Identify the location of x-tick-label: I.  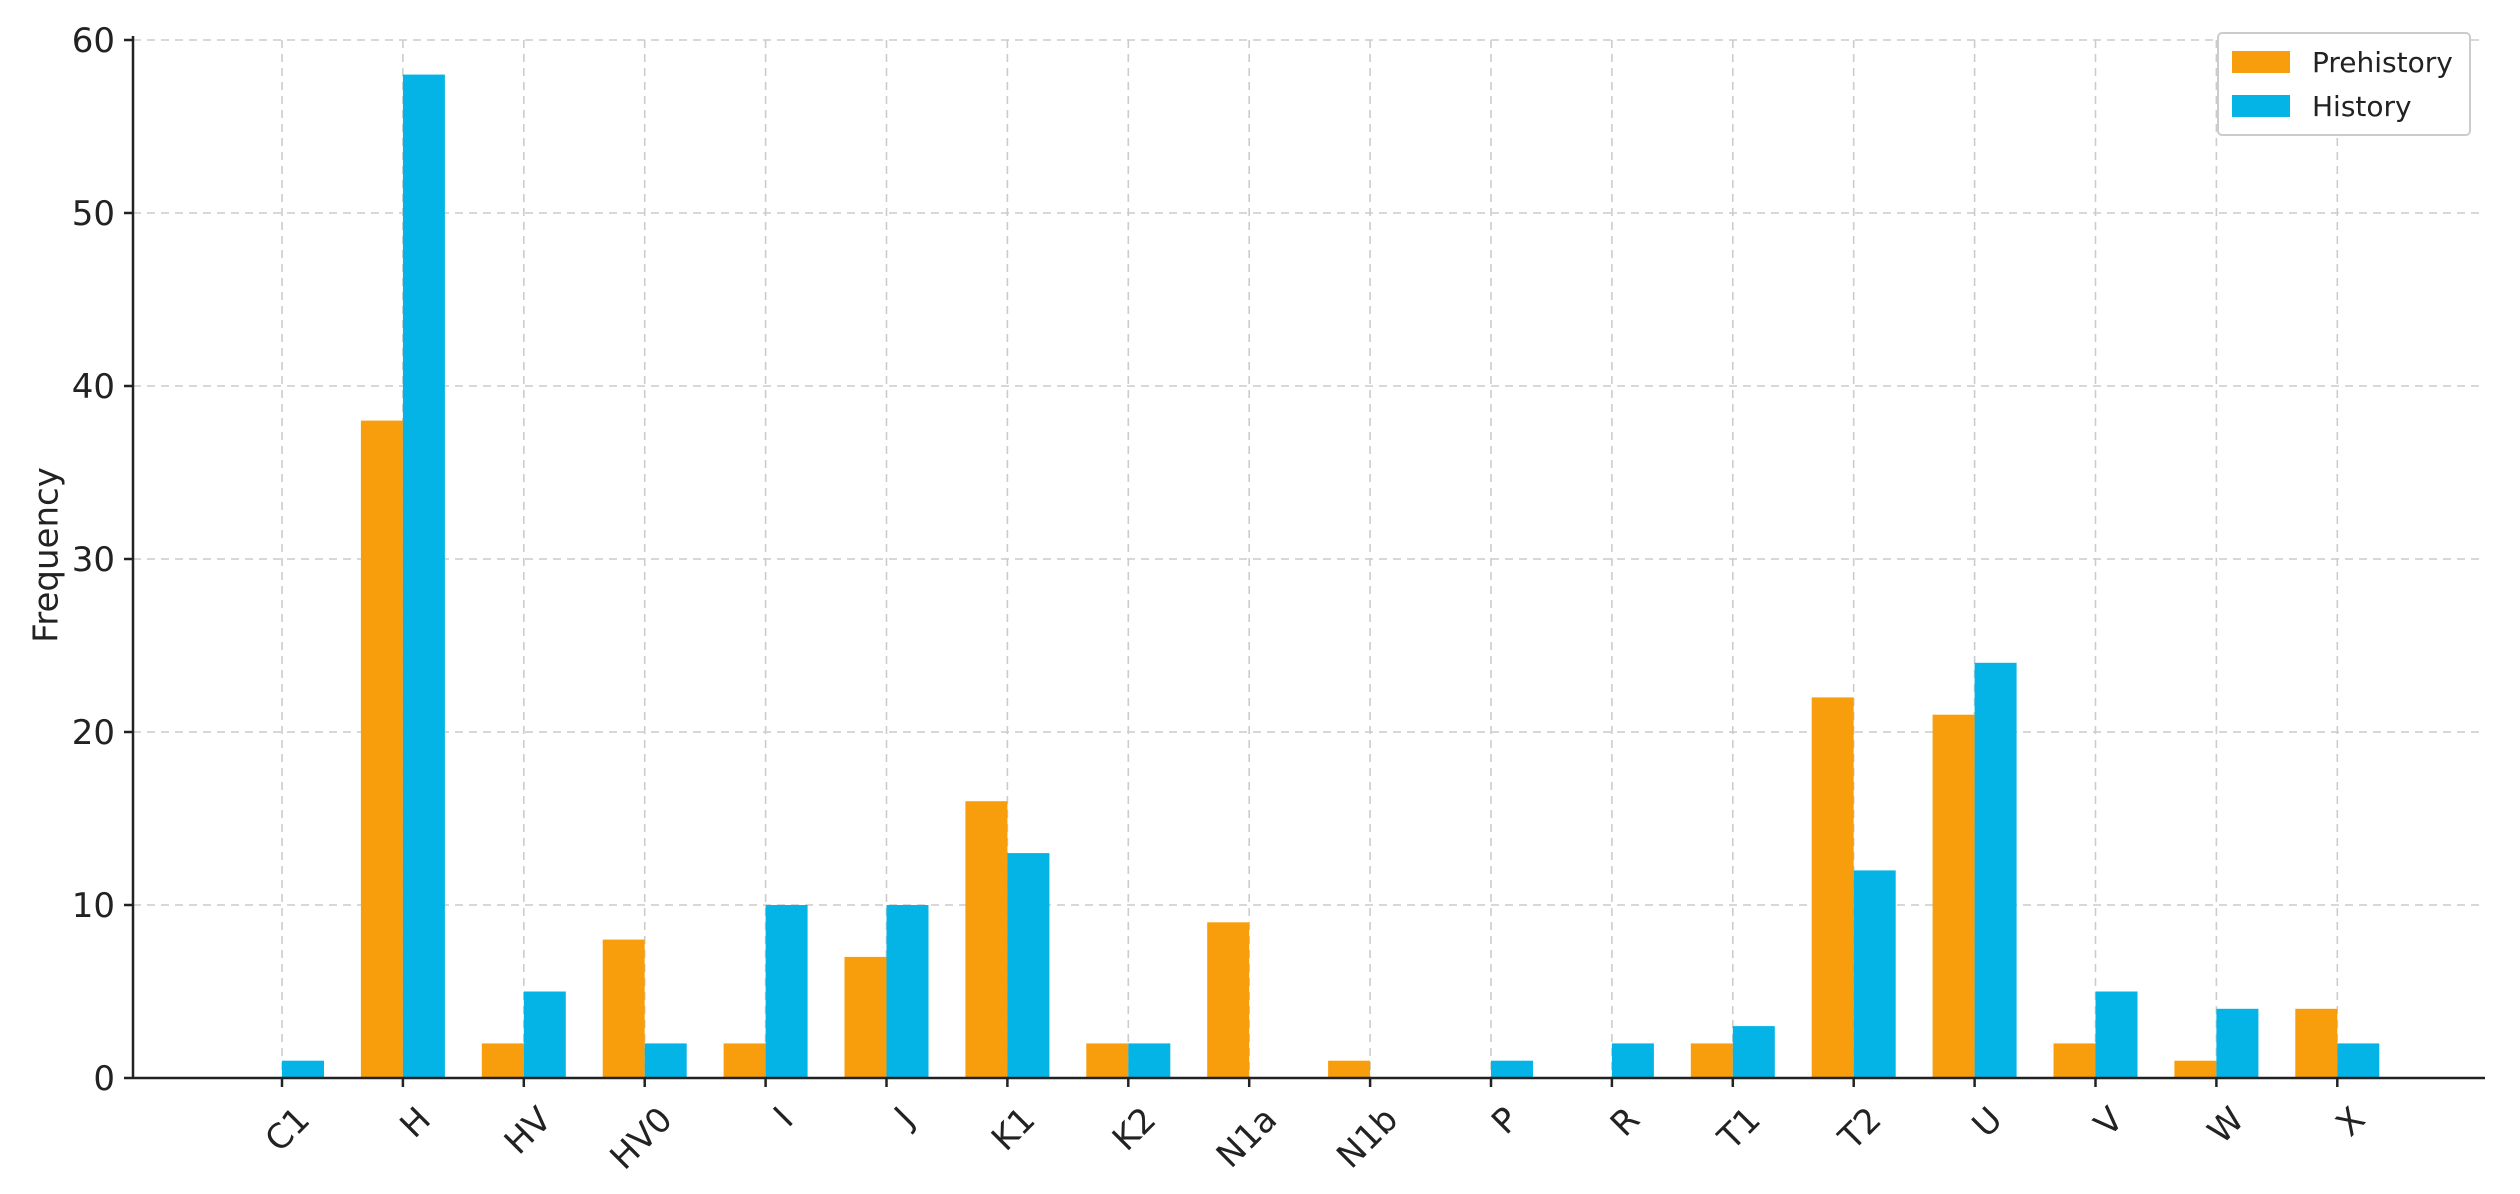
(783, 1117).